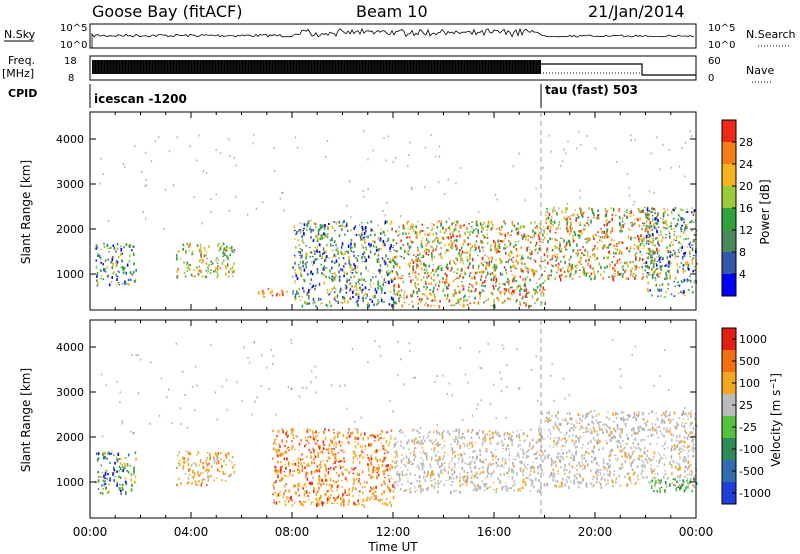 The width and height of the screenshot is (800, 554). Describe the element at coordinates (591, 90) in the screenshot. I see `cpid-segment-2: tau (fast) 503` at that location.